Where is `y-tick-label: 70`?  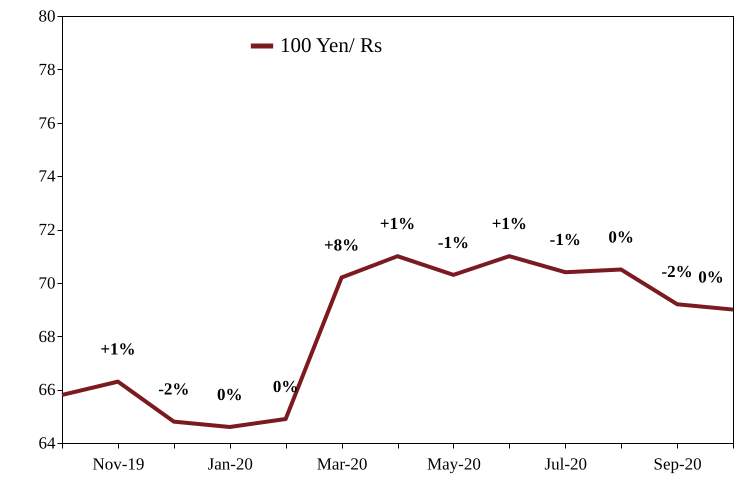
y-tick-label: 70 is located at coordinates (47, 282).